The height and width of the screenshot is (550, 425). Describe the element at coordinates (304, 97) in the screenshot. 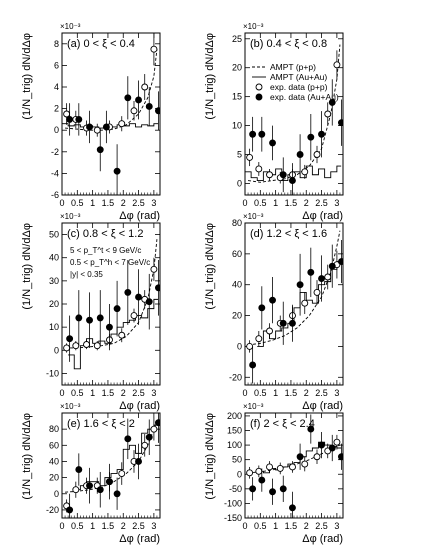

I see `legend-entry: exp. data (Au+Au)` at that location.